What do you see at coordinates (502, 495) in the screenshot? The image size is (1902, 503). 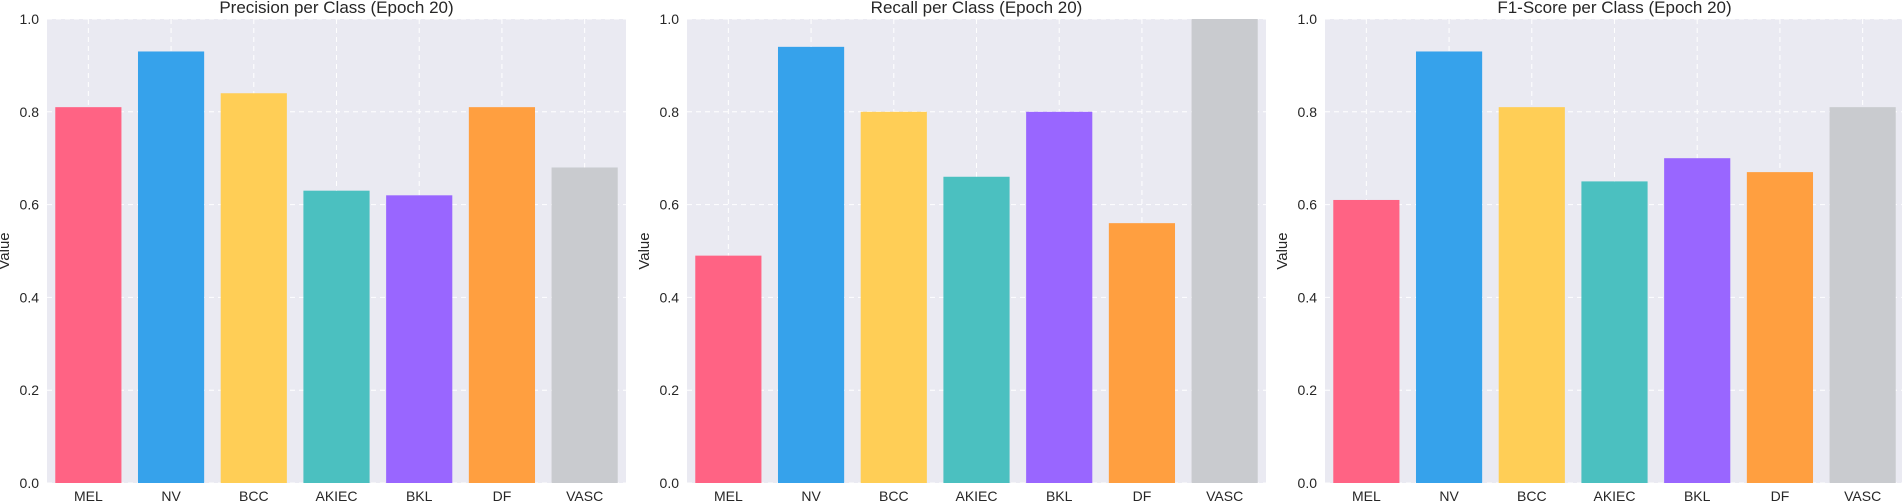 I see `precision-x-tick-label: DF` at bounding box center [502, 495].